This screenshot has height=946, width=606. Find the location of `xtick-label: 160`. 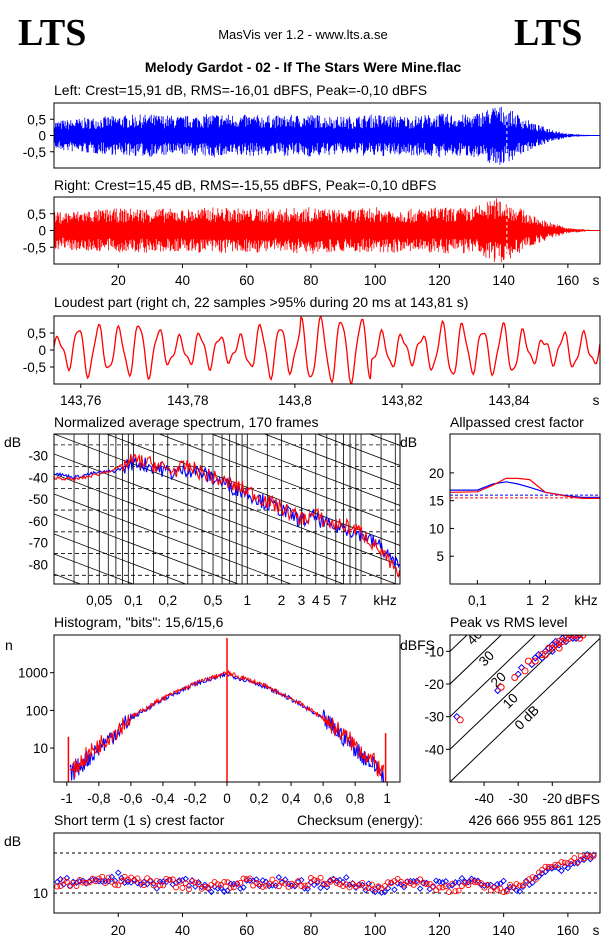

xtick-label: 160 is located at coordinates (568, 280).